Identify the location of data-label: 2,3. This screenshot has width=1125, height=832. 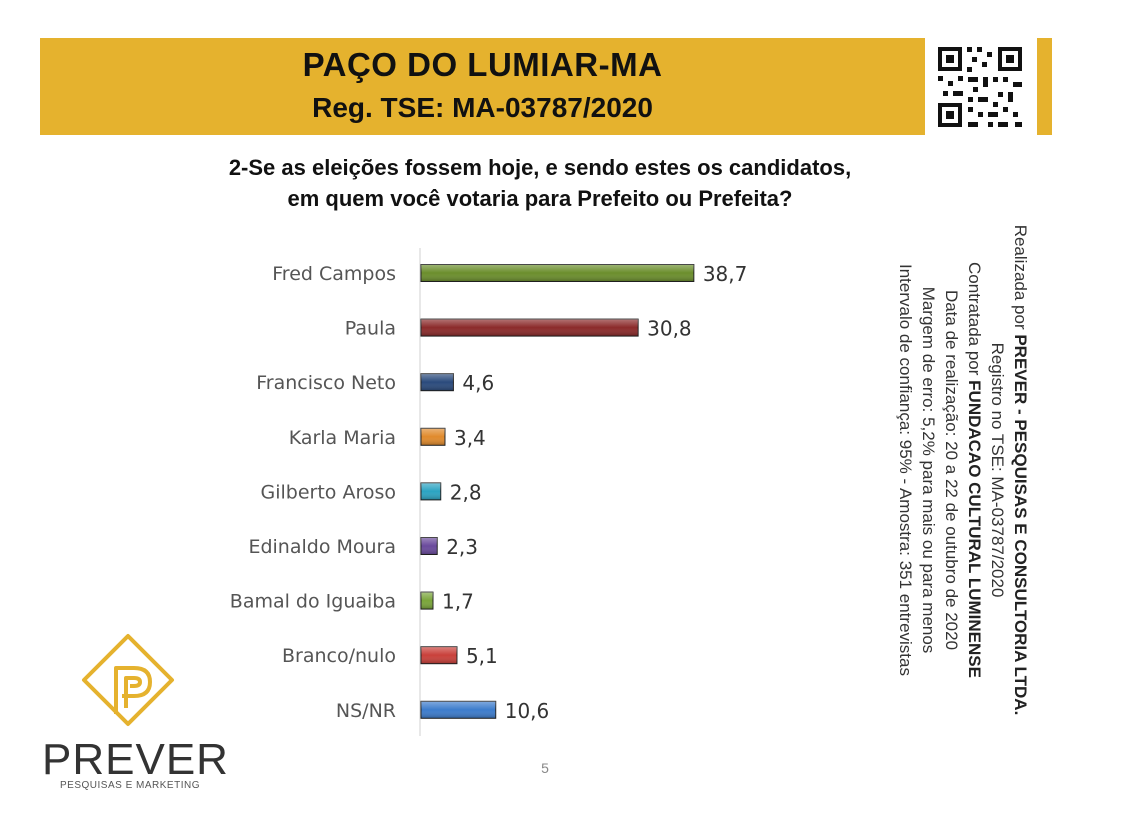
(462, 547).